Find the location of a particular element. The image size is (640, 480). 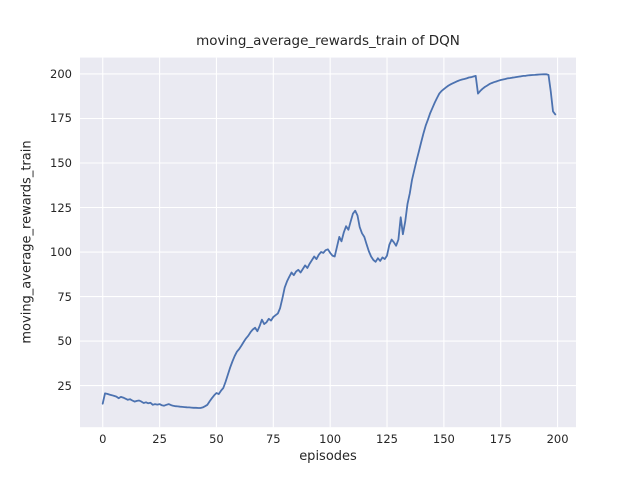

x-tick-label: 150 is located at coordinates (443, 439).